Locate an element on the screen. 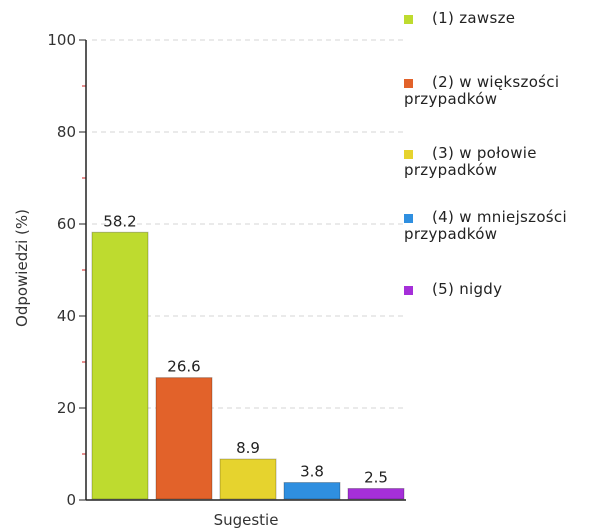 This screenshot has height=529, width=611. legend-label: (1) zawsze is located at coordinates (474, 18).